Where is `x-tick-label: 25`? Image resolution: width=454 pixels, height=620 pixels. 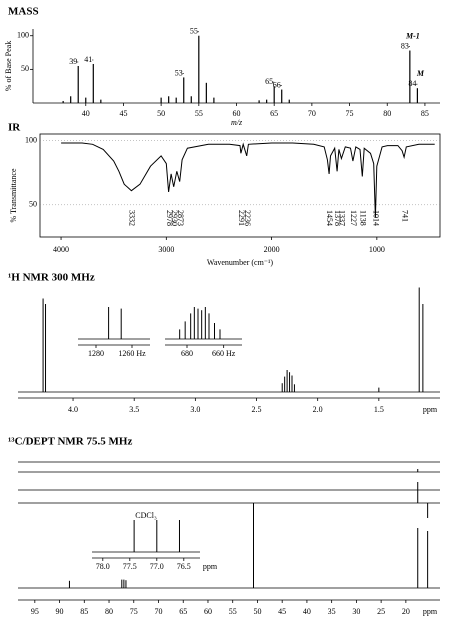 x-tick-label: 25 is located at coordinates (381, 611).